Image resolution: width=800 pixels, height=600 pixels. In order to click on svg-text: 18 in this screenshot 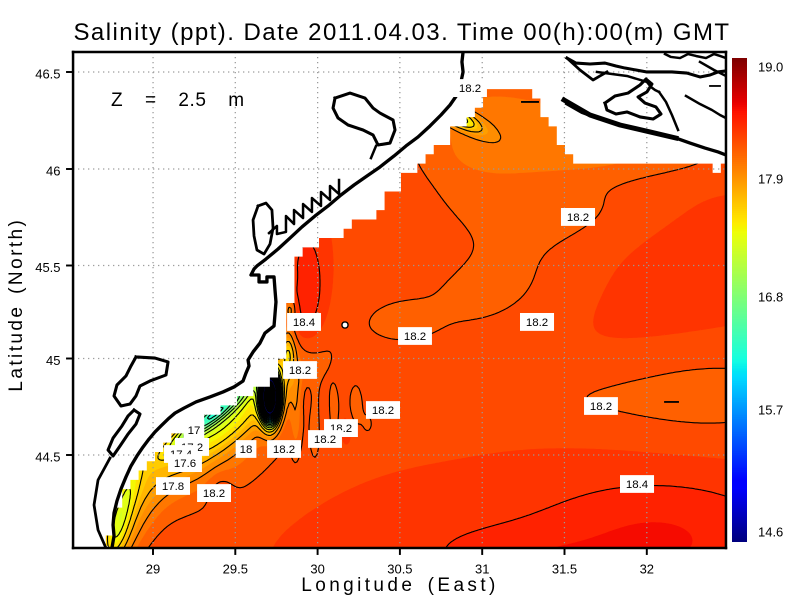, I will do `click(246, 450)`.